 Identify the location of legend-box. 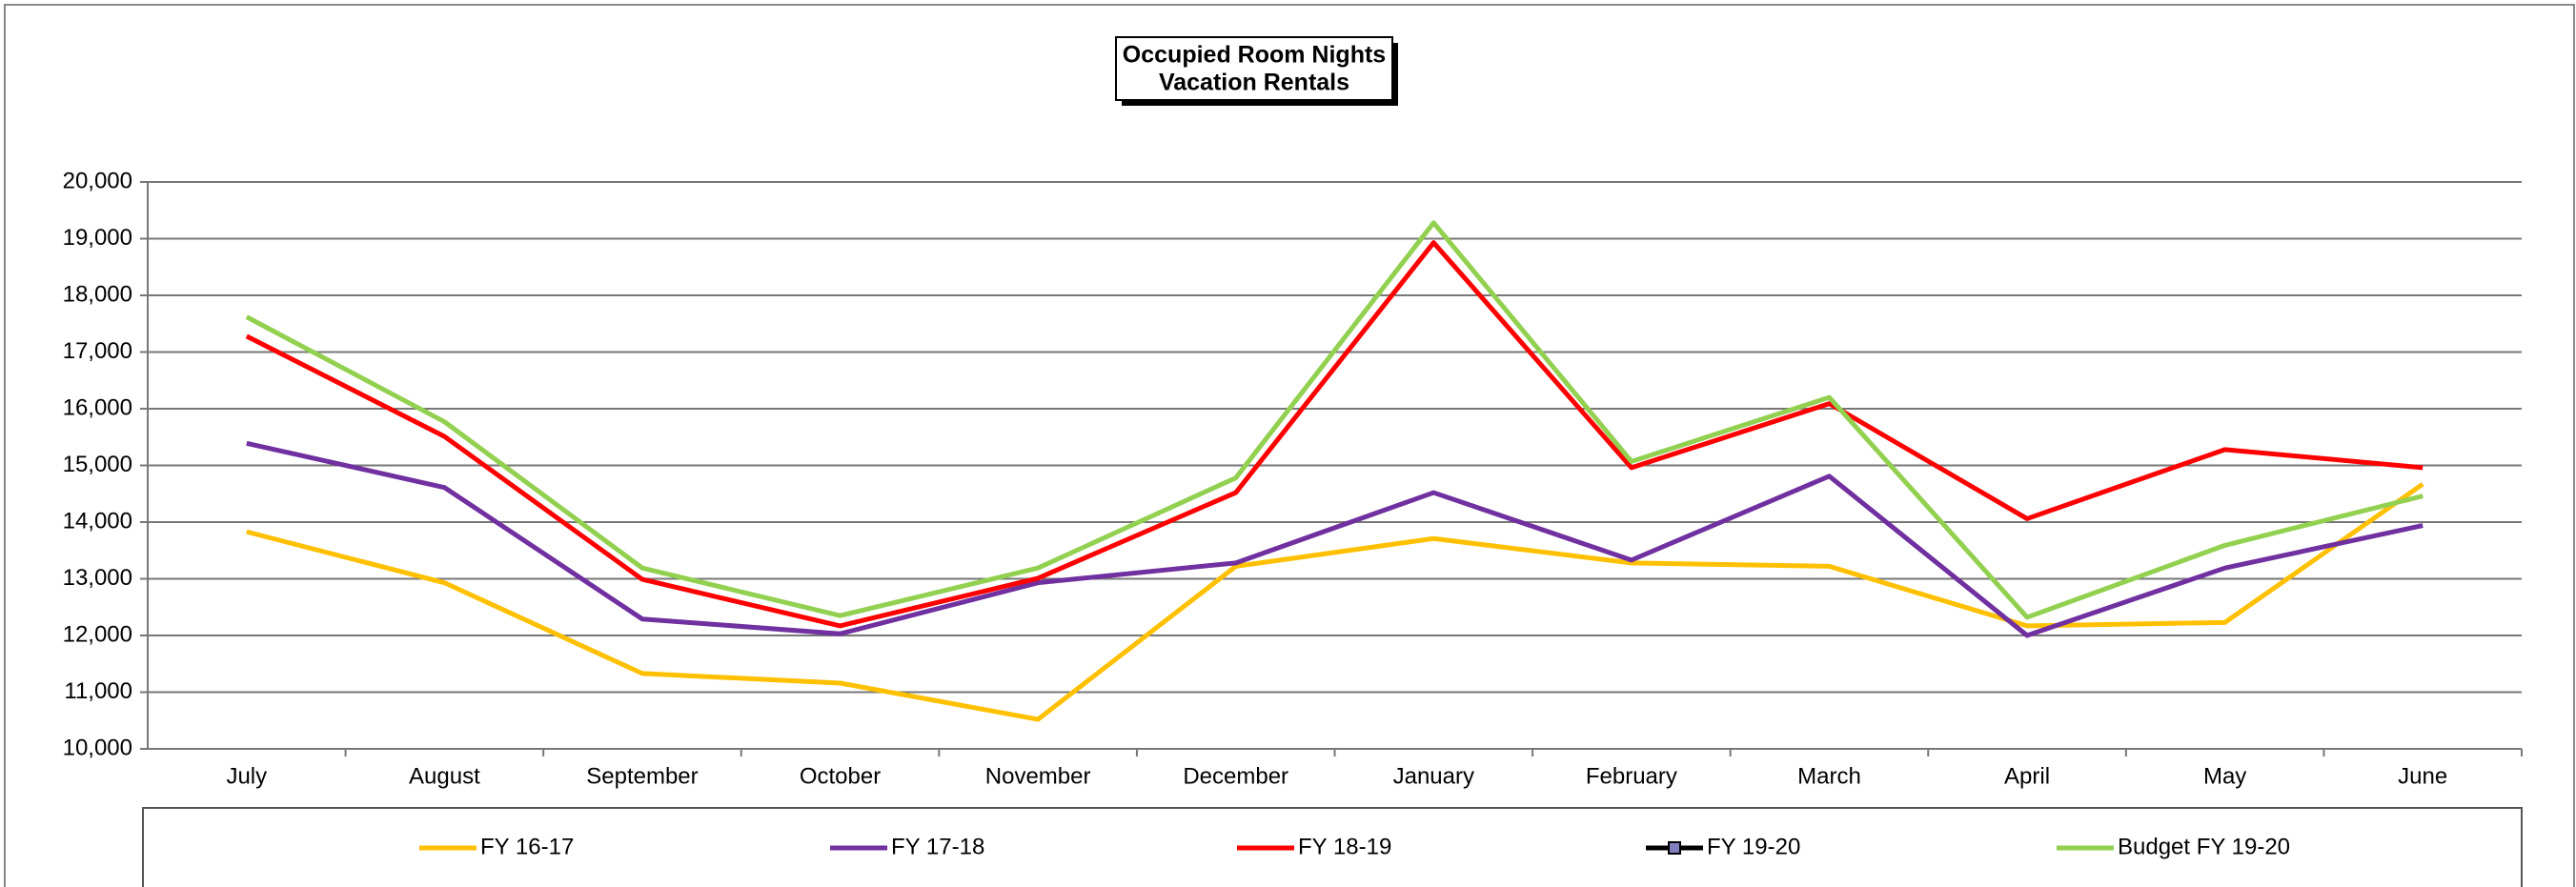
(1332, 847).